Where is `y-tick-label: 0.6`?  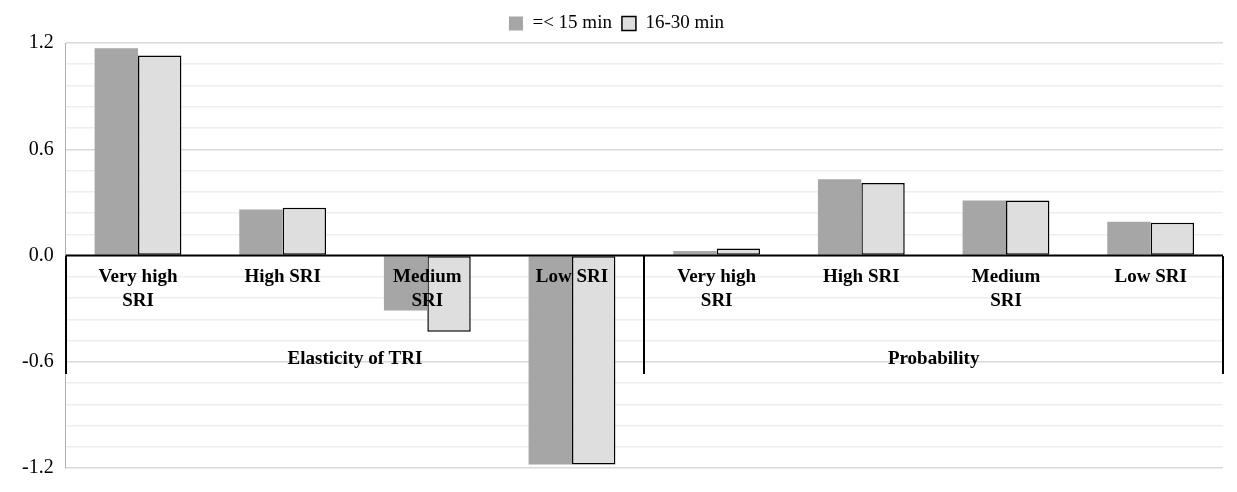 y-tick-label: 0.6 is located at coordinates (41, 147).